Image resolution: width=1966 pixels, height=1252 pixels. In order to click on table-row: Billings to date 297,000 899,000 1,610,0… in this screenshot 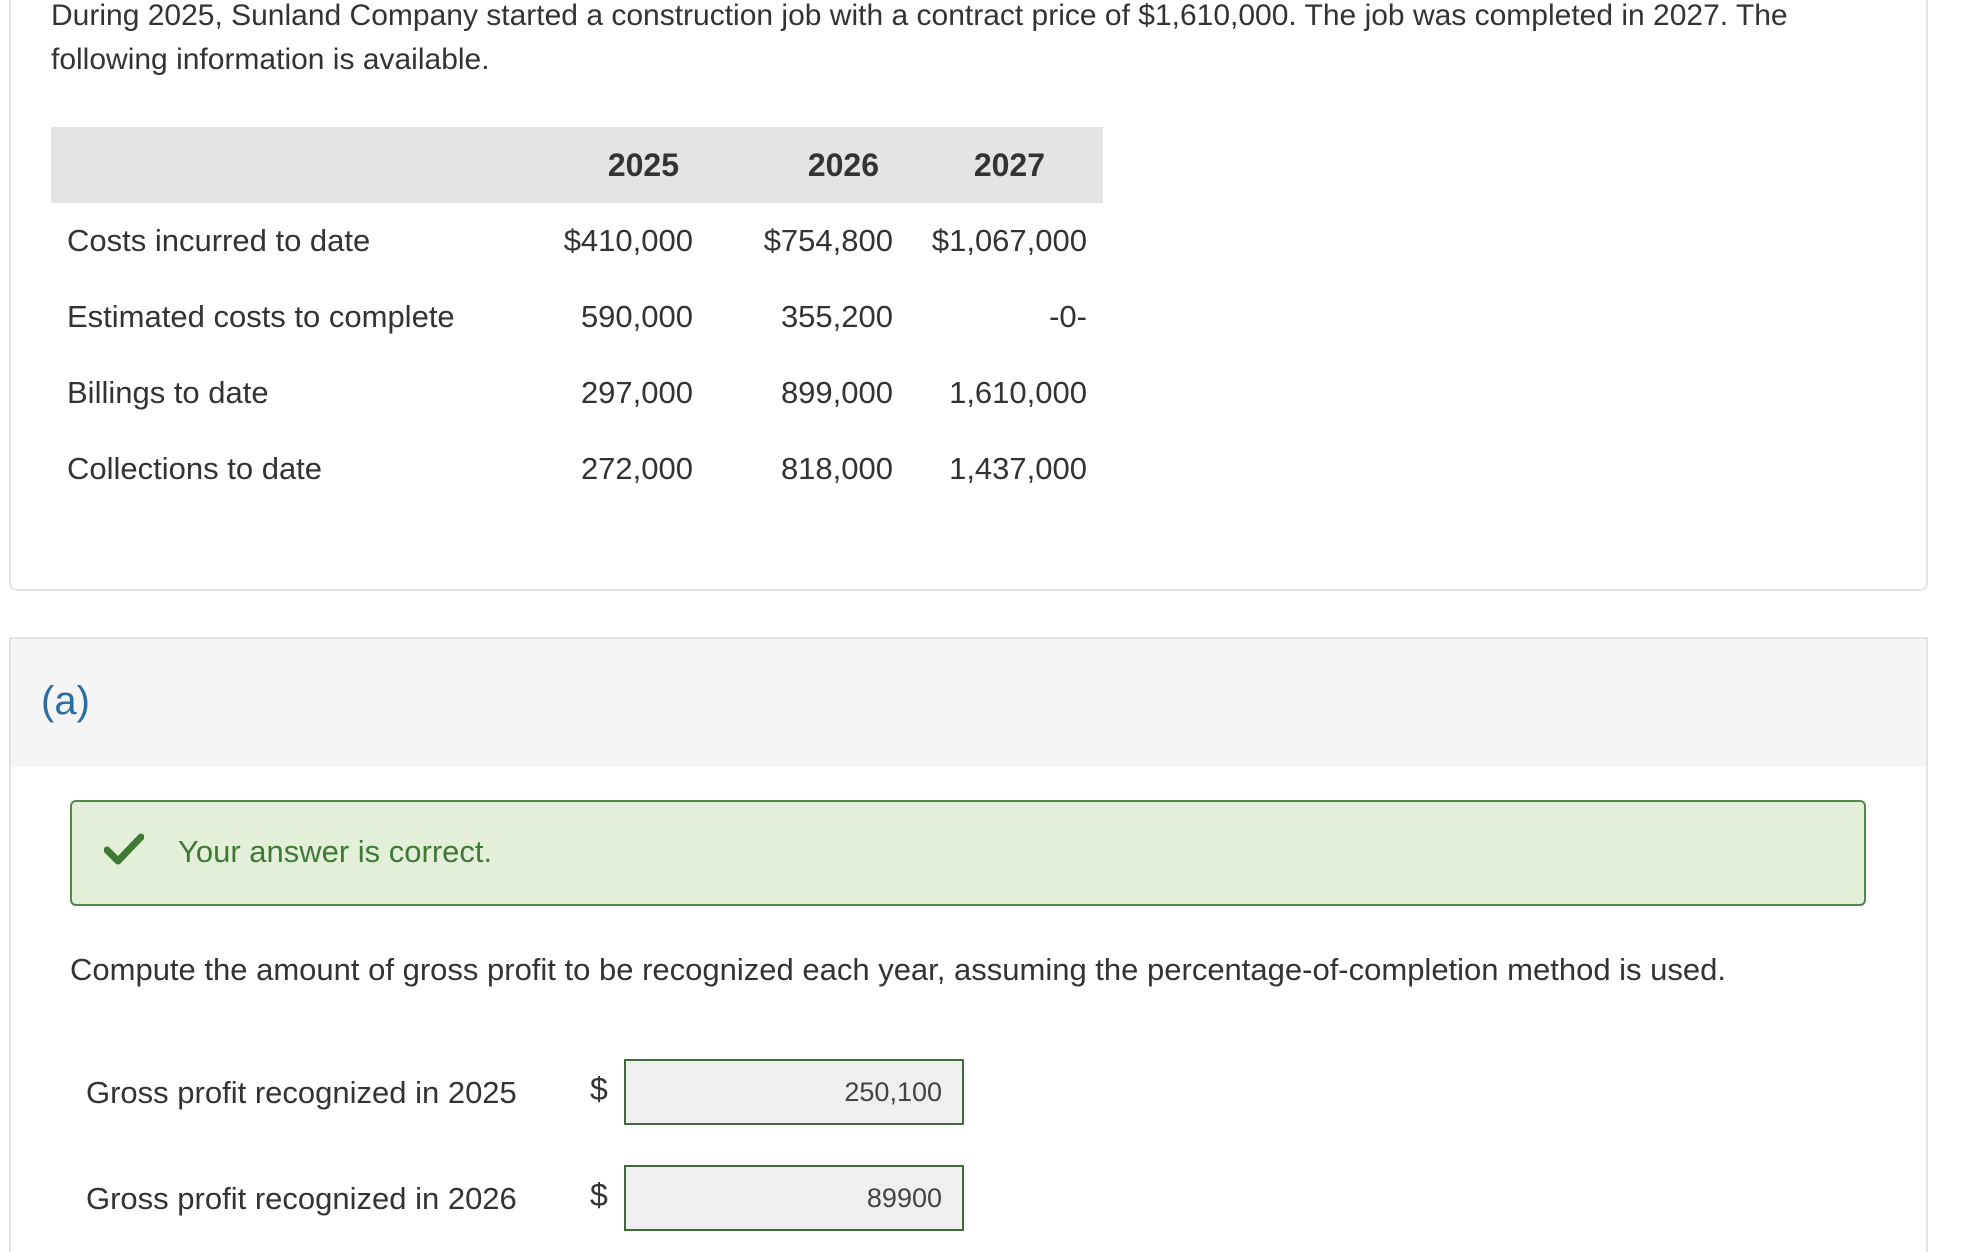, I will do `click(577, 393)`.